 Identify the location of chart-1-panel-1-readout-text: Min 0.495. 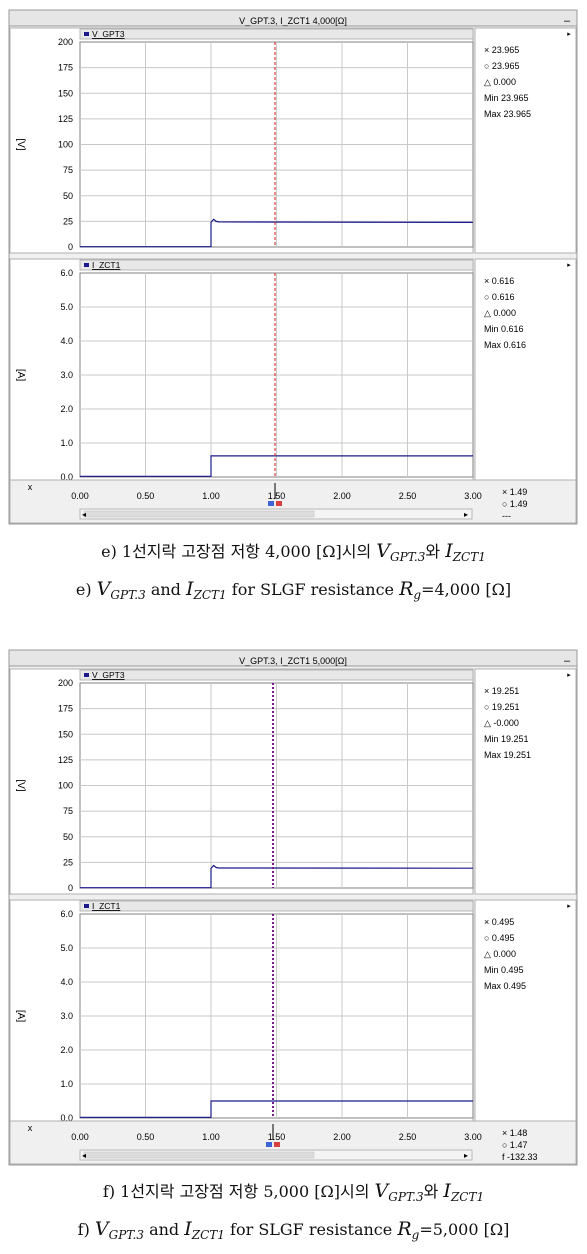
(504, 970).